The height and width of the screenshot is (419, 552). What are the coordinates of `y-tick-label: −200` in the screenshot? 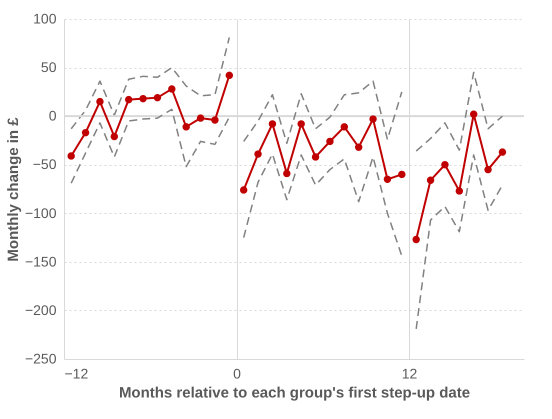 It's located at (40, 310).